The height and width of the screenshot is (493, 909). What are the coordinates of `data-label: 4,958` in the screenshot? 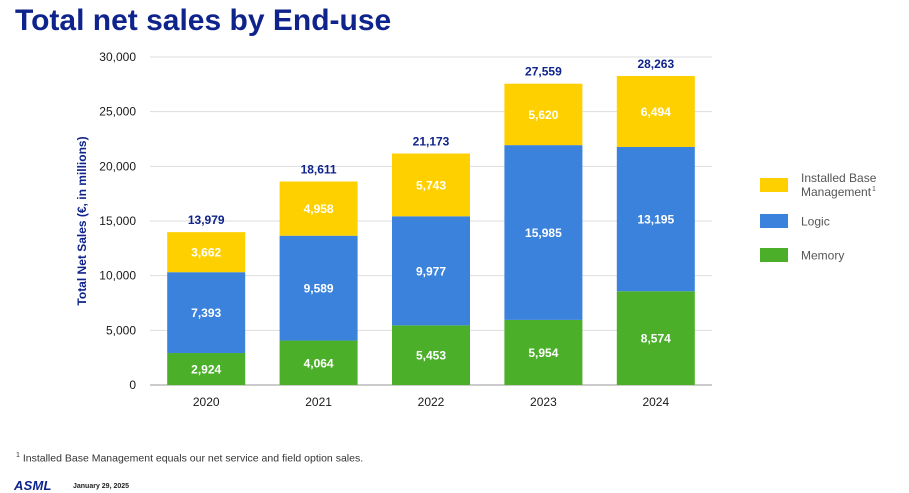 It's located at (319, 209).